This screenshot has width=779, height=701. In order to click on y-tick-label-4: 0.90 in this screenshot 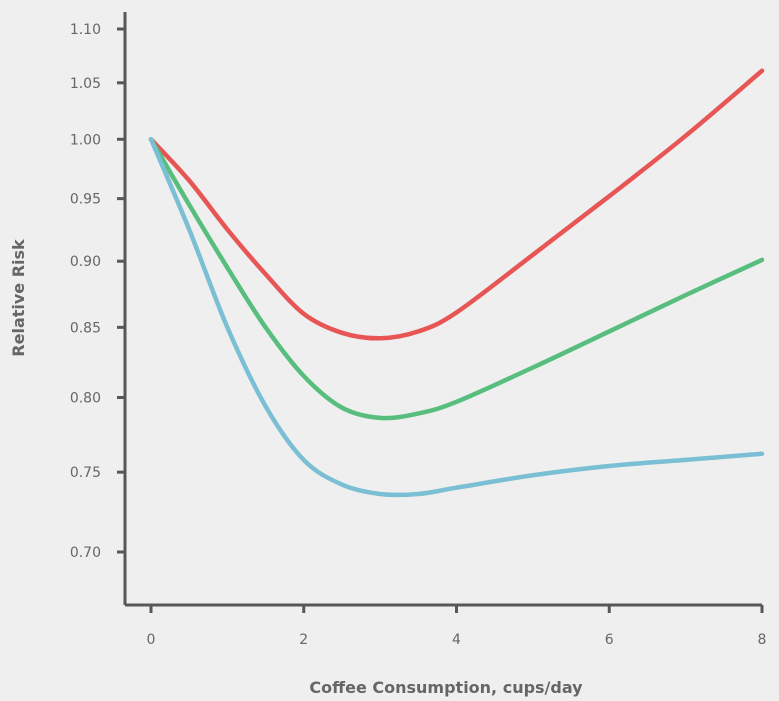, I will do `click(85, 262)`.